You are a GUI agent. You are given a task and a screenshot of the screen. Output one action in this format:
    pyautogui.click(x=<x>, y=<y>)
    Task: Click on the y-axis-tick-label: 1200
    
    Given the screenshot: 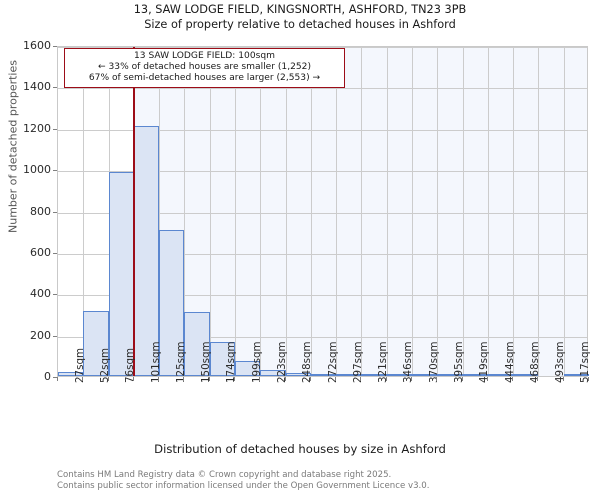 What is the action you would take?
    pyautogui.click(x=37, y=128)
    